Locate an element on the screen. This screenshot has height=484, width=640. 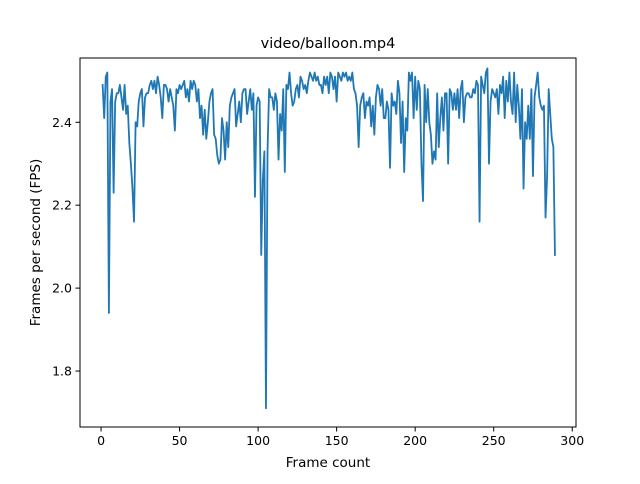
x-tick-label: 150 is located at coordinates (337, 440).